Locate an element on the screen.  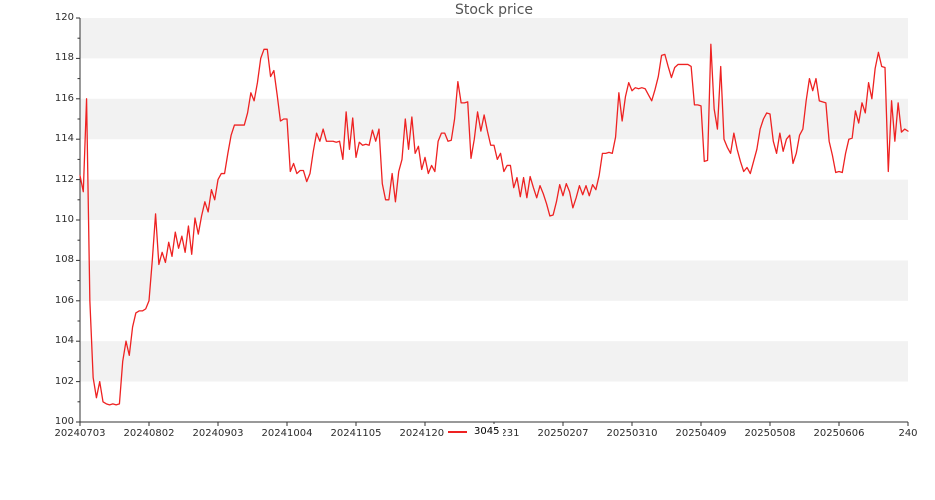
x-tick-label: 20250310 is located at coordinates (632, 433).